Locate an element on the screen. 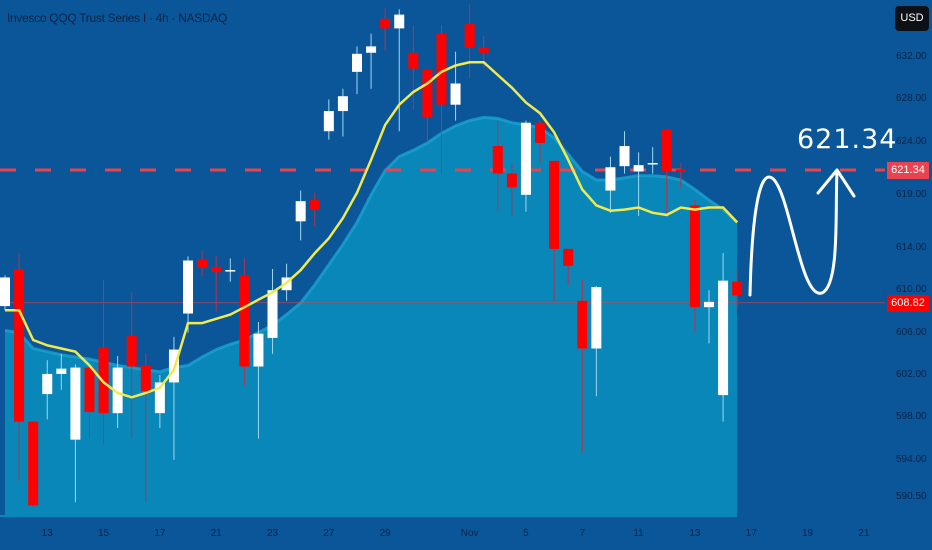 The width and height of the screenshot is (932, 550). x-tick-label: 23 is located at coordinates (272, 533).